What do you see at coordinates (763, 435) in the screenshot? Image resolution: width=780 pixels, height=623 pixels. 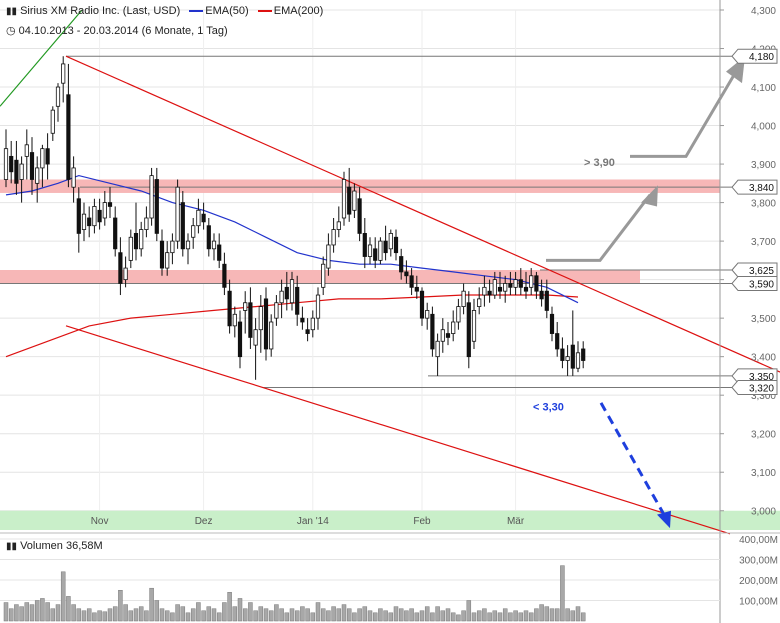 I see `y-tick-label: 3,200` at bounding box center [763, 435].